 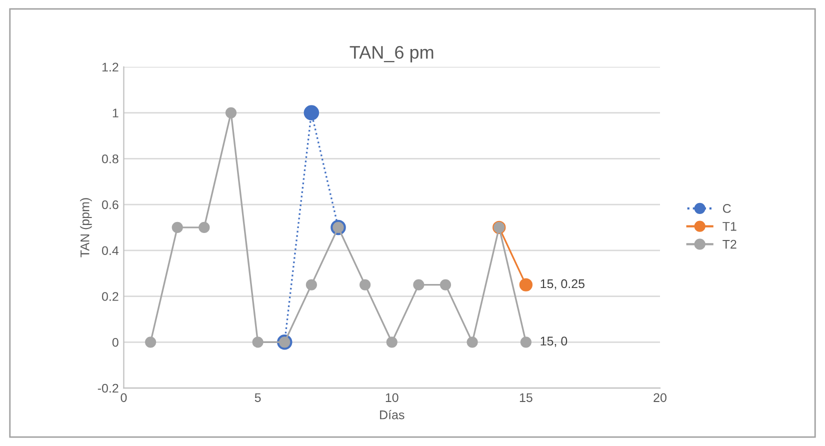 What do you see at coordinates (86, 228) in the screenshot?
I see `y-axis-title: TAN (ppm)` at bounding box center [86, 228].